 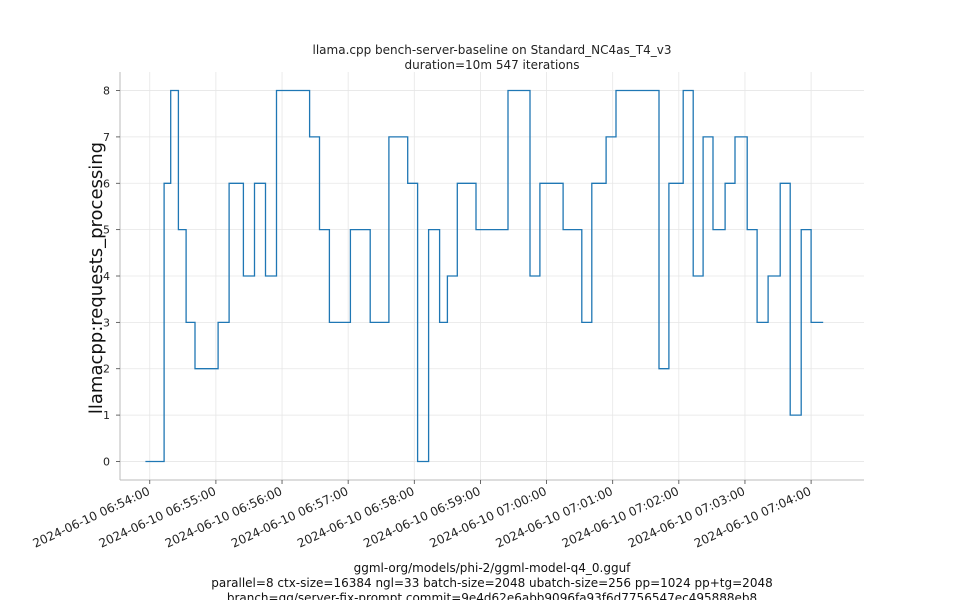 What do you see at coordinates (106, 276) in the screenshot?
I see `y-tick-label: 4` at bounding box center [106, 276].